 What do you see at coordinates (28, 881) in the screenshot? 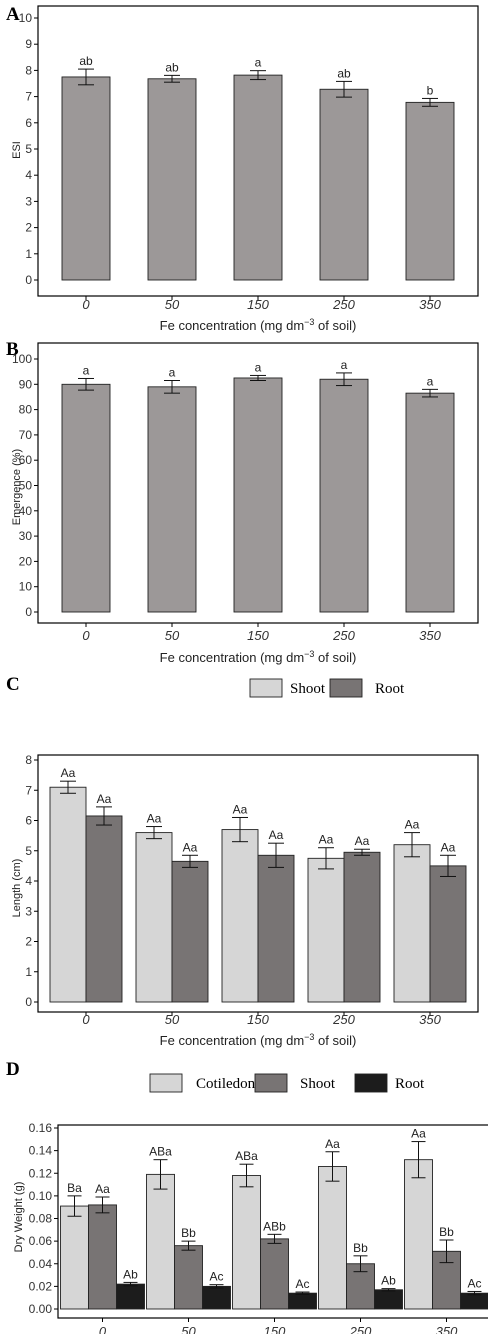
I see `y-tick-label: 4` at bounding box center [28, 881].